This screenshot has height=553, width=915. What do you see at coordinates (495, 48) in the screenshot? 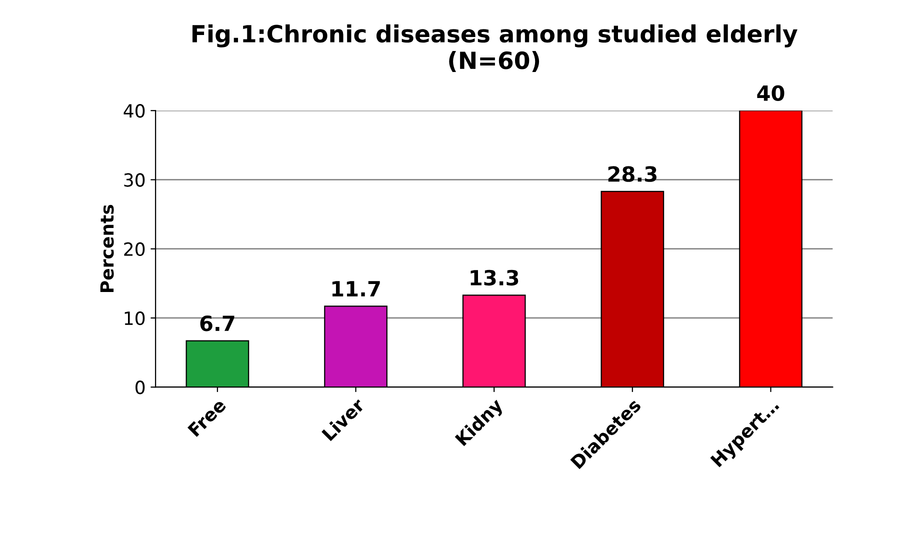
I see `chart-title: Fig.1:Chronic diseases among studied elderly (N=60)` at bounding box center [495, 48].